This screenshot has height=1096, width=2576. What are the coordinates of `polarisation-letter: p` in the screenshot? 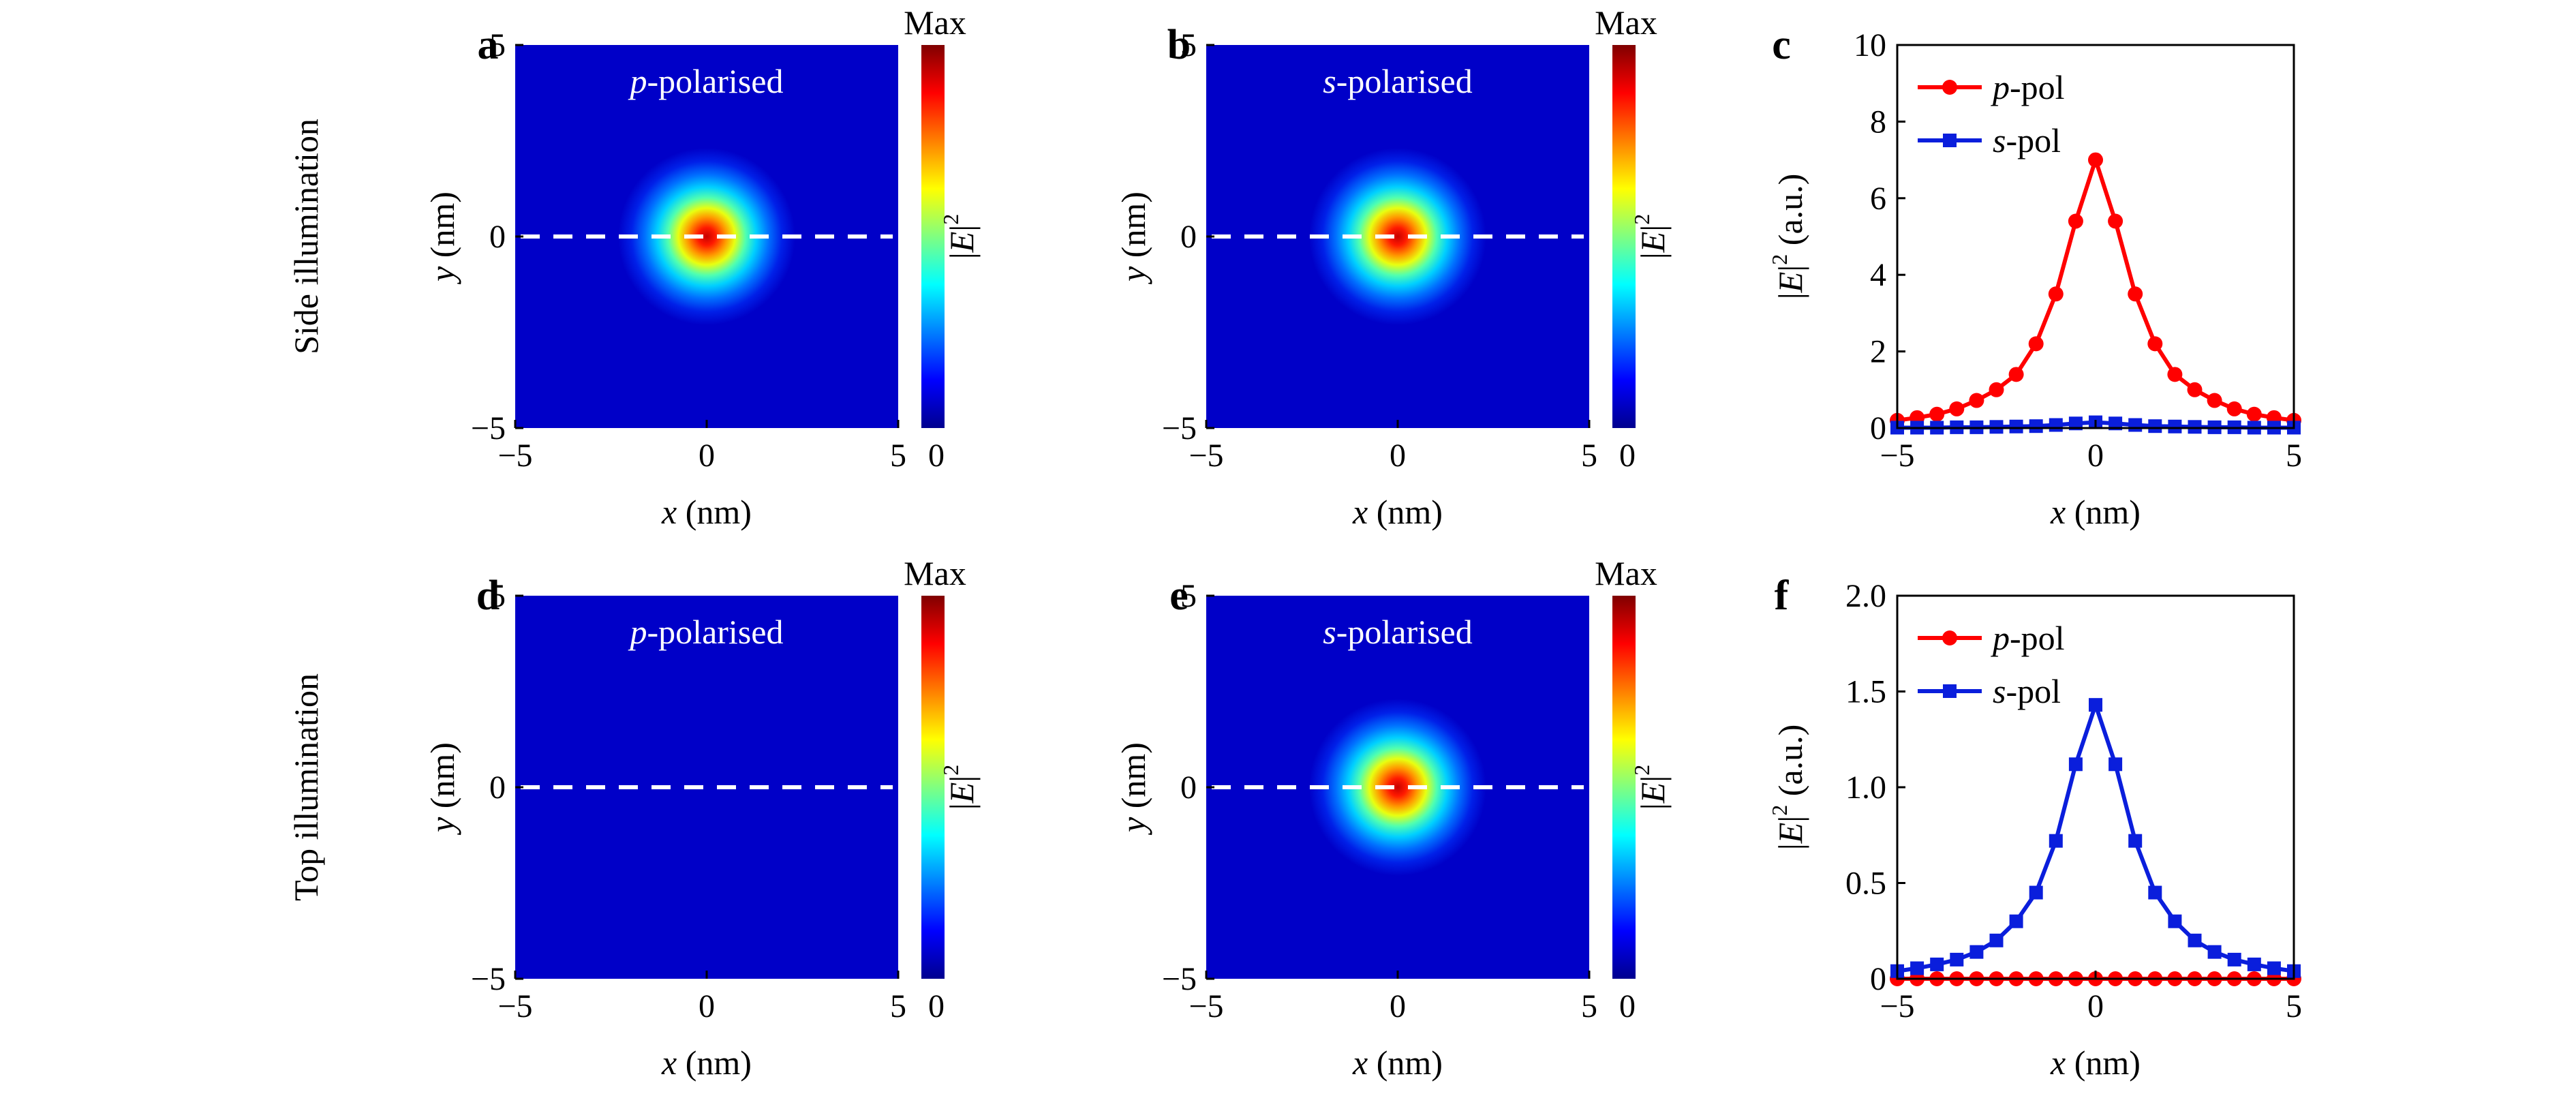 It's located at (637, 632).